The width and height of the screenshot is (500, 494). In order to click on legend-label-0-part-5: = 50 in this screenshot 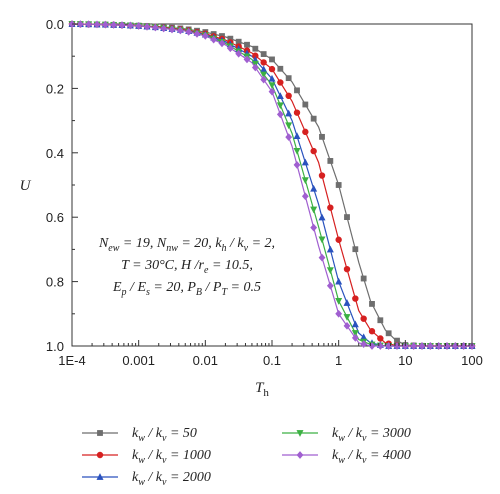, I will do `click(181, 433)`.